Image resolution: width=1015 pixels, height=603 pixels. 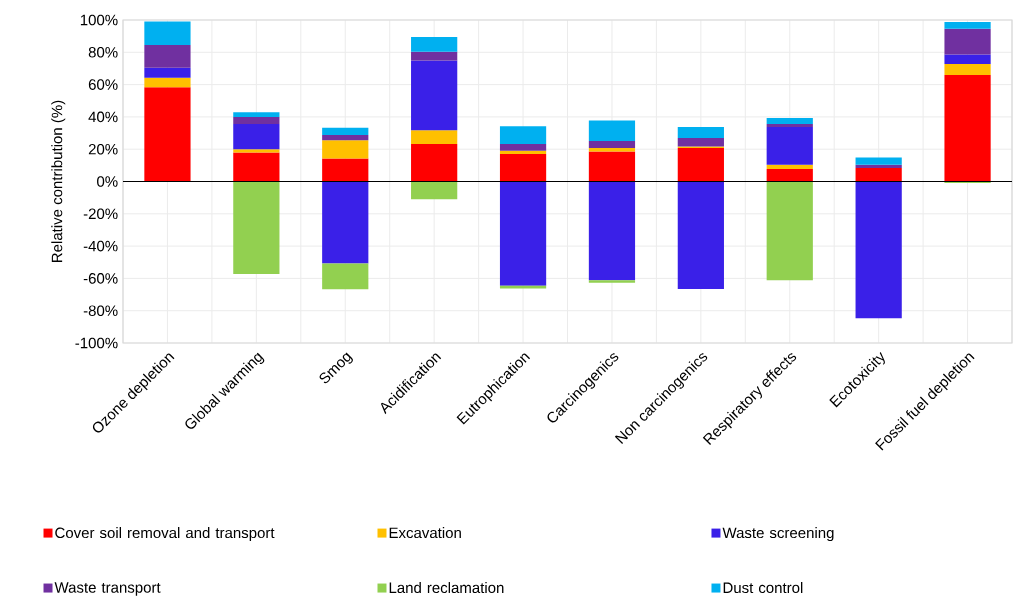 What do you see at coordinates (103, 117) in the screenshot?
I see `y-tick-label: 40%` at bounding box center [103, 117].